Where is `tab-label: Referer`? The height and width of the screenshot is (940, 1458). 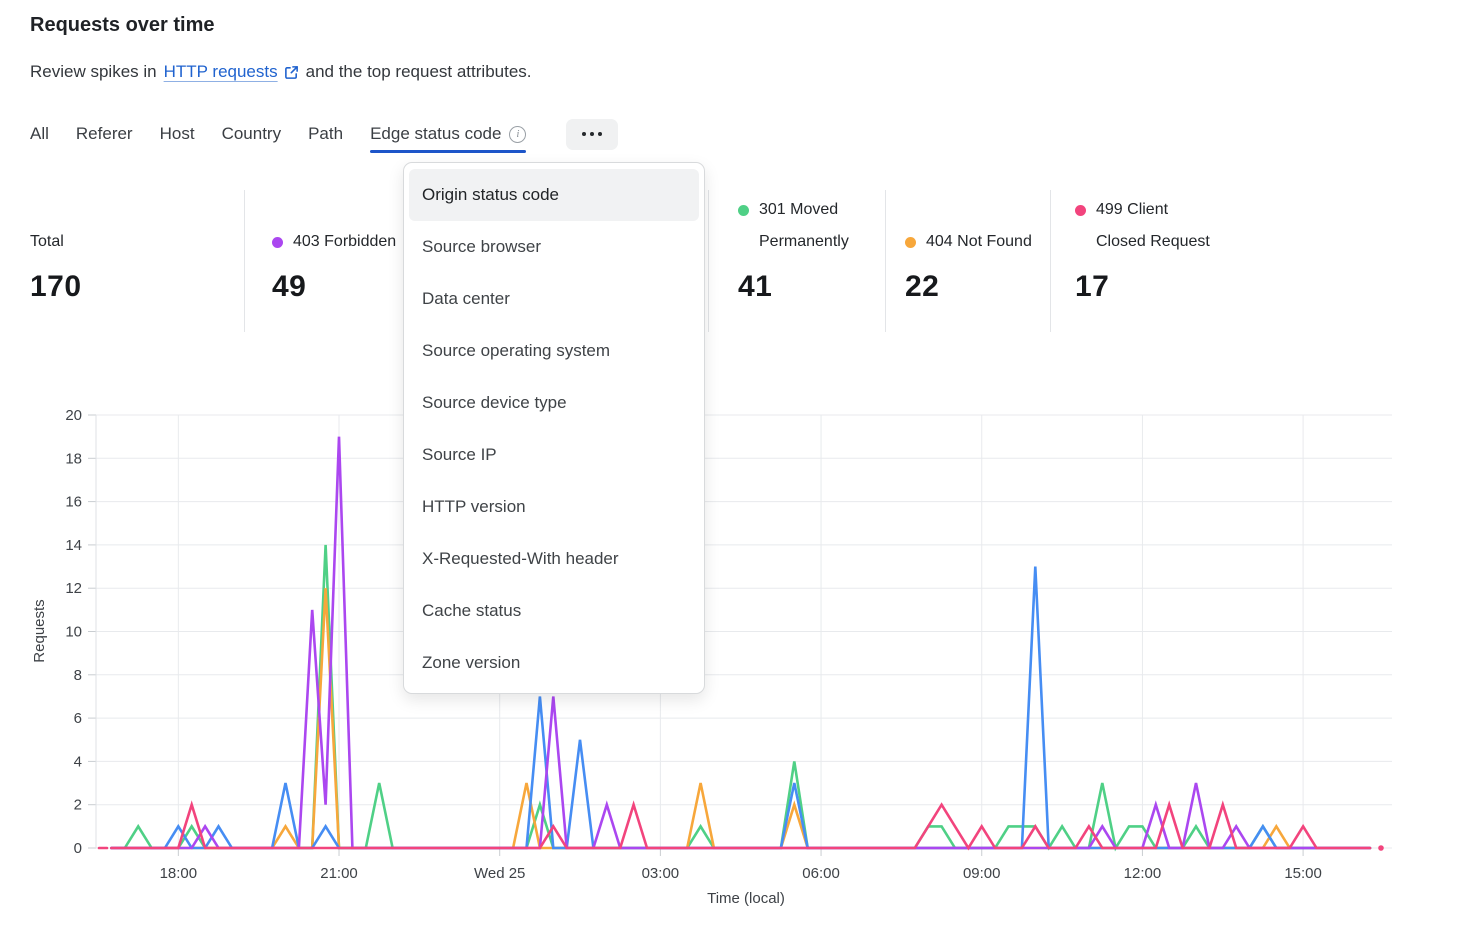
tab-label: Referer is located at coordinates (104, 133).